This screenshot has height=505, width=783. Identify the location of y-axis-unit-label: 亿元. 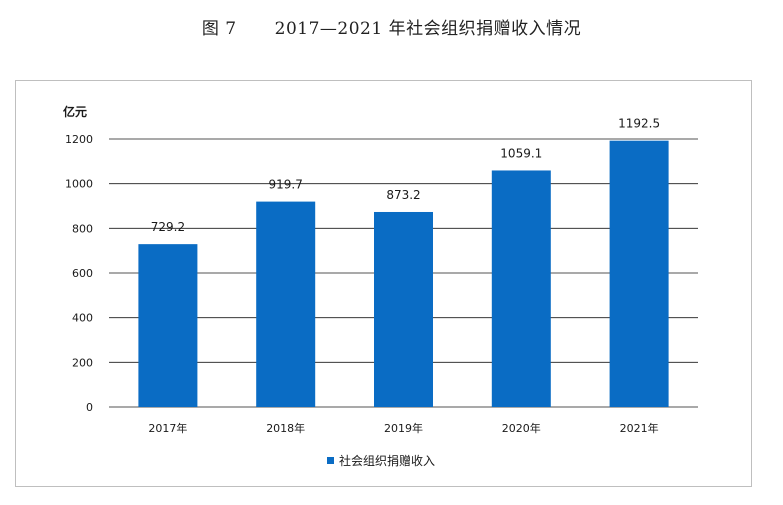
(75, 111).